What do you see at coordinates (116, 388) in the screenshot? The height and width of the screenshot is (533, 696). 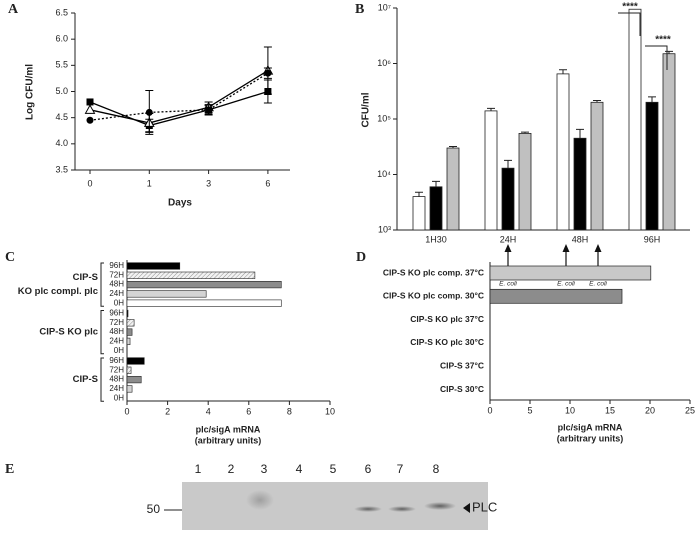 I see `category-label: 24H` at bounding box center [116, 388].